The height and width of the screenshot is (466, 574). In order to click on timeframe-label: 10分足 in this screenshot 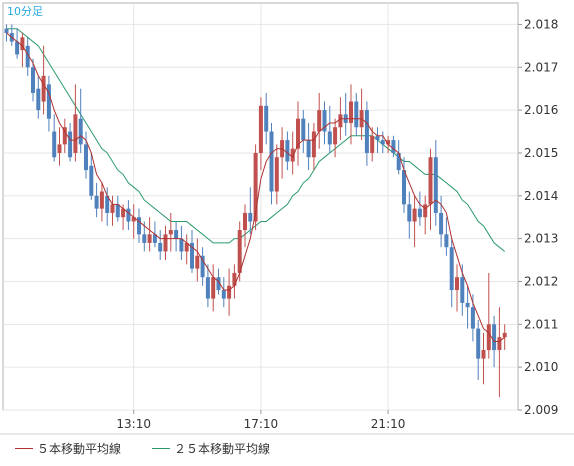, I will do `click(25, 11)`.